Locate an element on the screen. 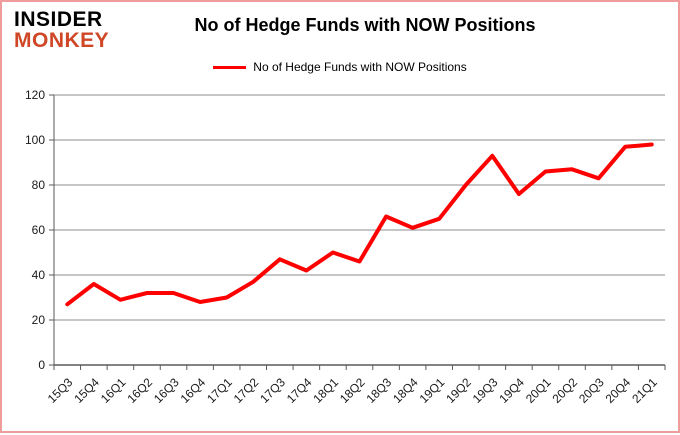 The height and width of the screenshot is (435, 680). x-axis-label: 18Q1 is located at coordinates (325, 390).